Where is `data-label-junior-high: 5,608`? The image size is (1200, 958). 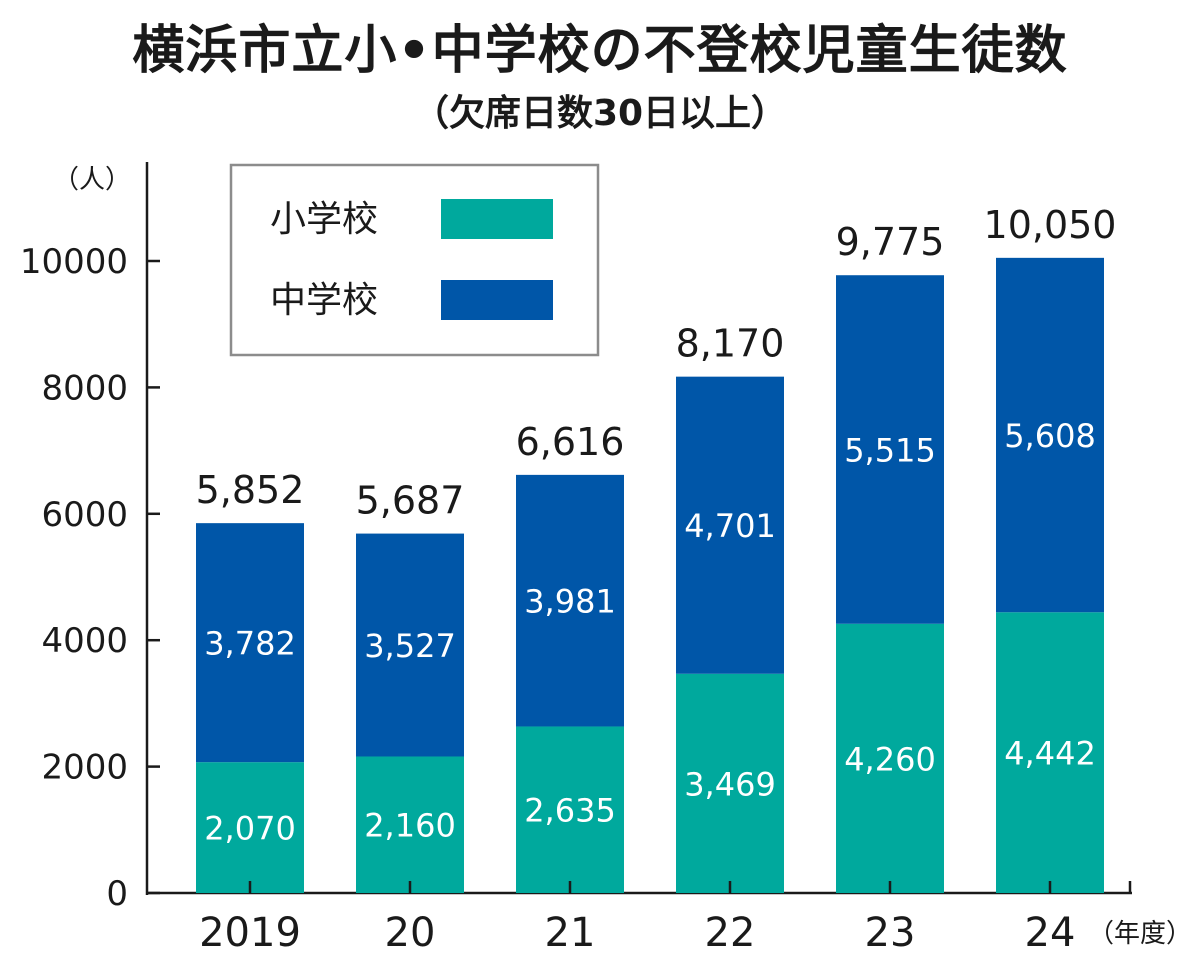 data-label-junior-high: 5,608 is located at coordinates (1050, 436).